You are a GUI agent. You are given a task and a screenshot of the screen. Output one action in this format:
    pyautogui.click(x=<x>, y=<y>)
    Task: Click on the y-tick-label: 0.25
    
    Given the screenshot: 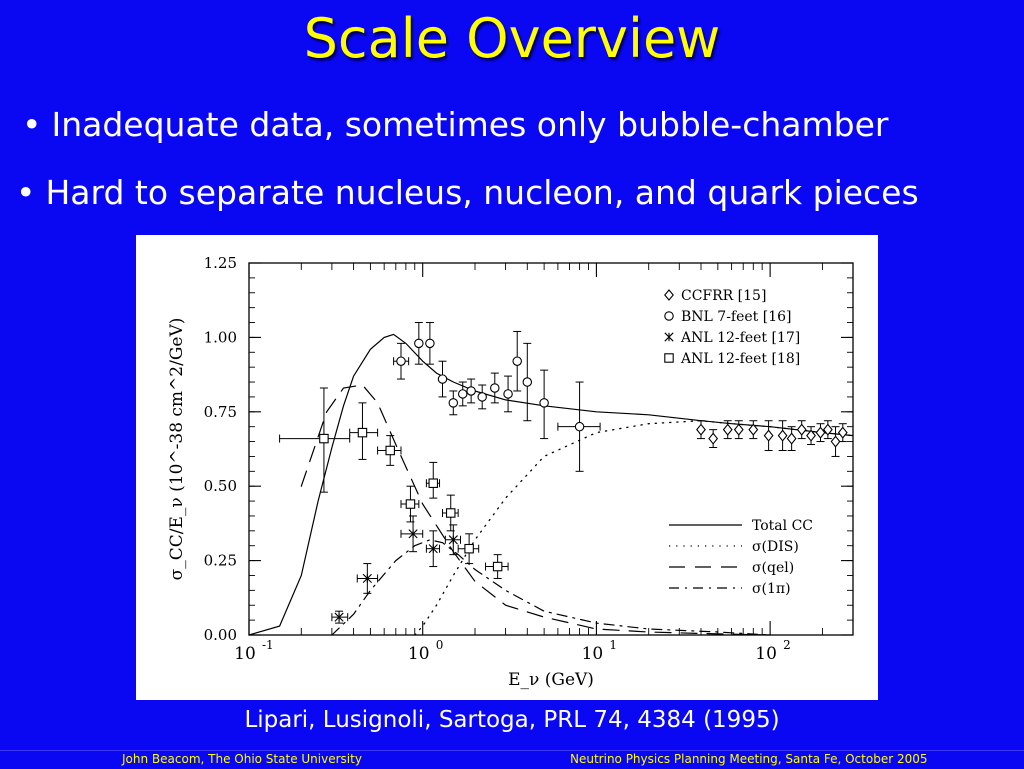 What is the action you would take?
    pyautogui.click(x=220, y=561)
    